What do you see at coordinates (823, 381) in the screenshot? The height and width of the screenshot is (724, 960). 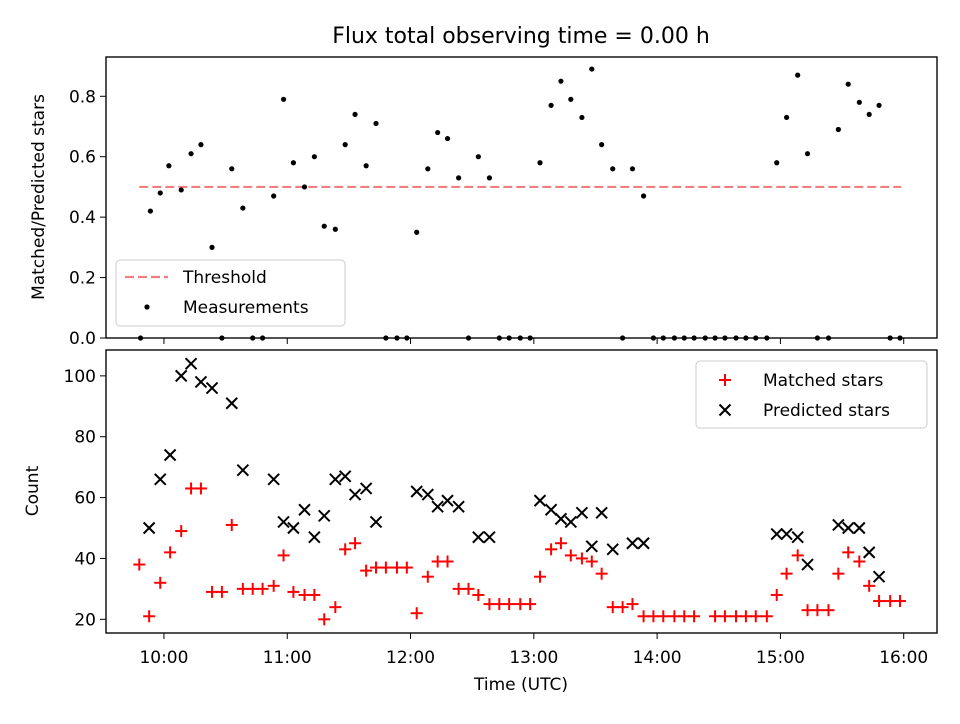 I see `legend-matched-label: Matched stars` at bounding box center [823, 381].